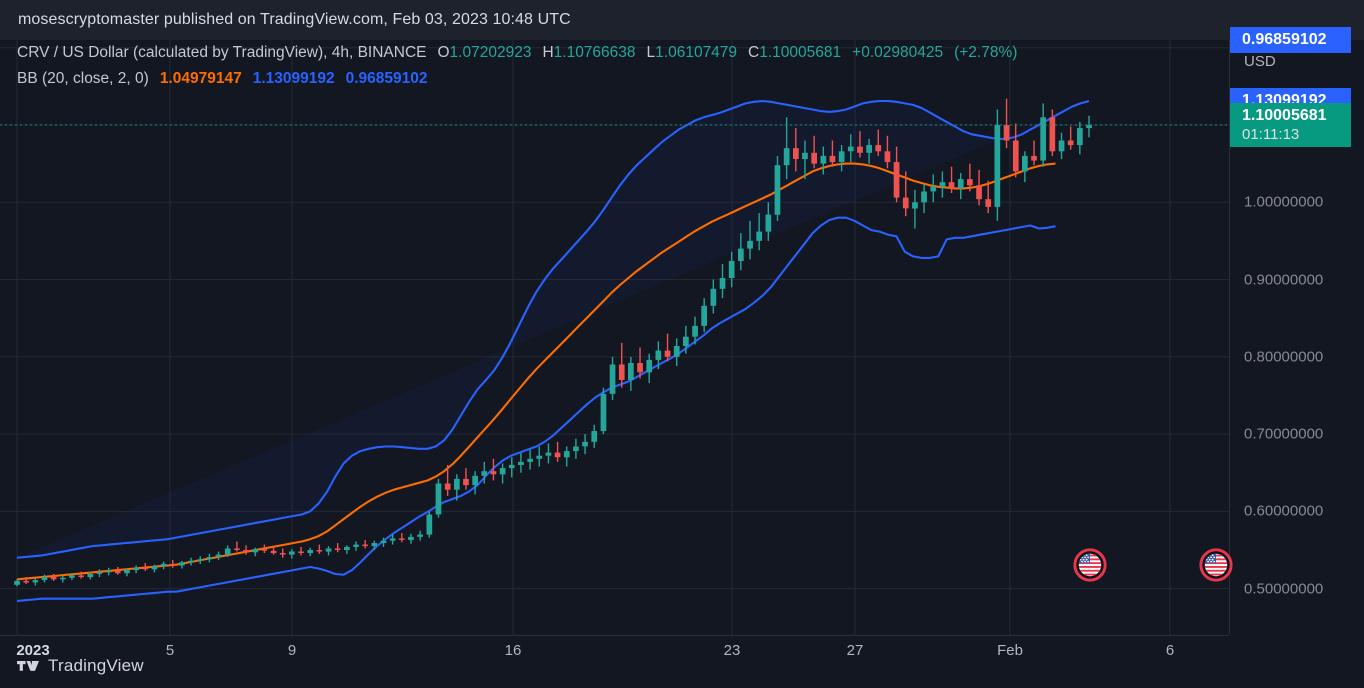 This screenshot has width=1364, height=688. What do you see at coordinates (1170, 650) in the screenshot?
I see `time-tick-label: 6` at bounding box center [1170, 650].